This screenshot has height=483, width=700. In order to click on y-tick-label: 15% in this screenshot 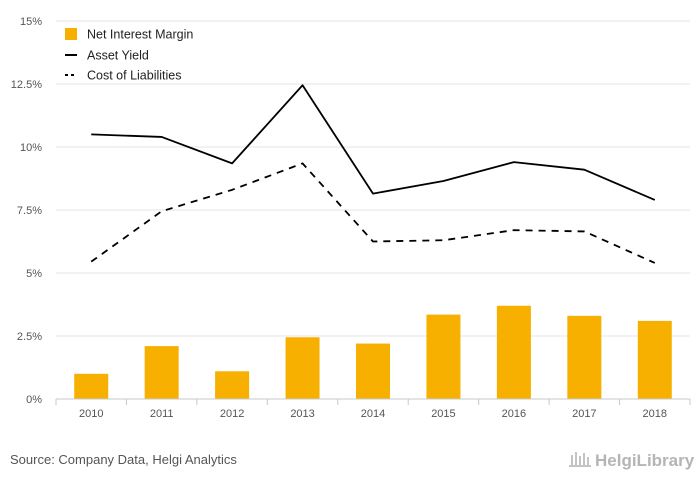, I will do `click(31, 22)`.